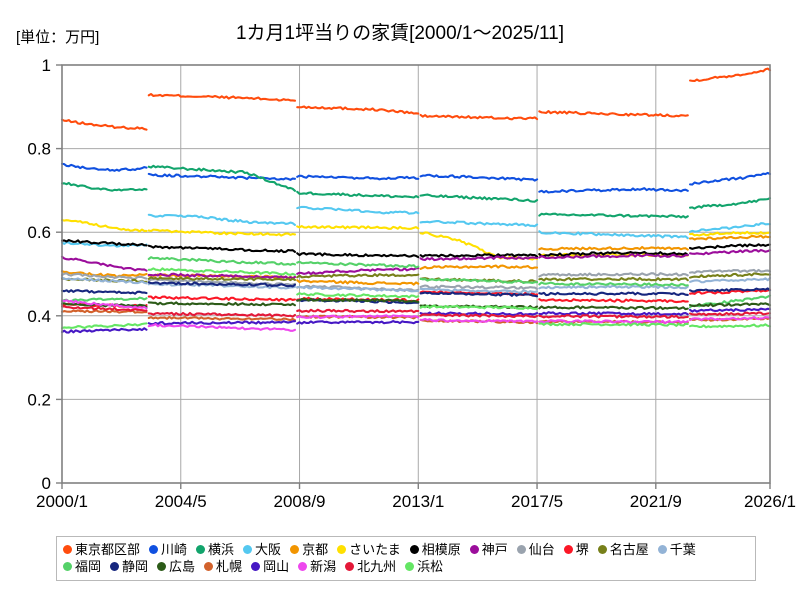  Describe the element at coordinates (582, 549) in the screenshot. I see `legend-item-label: 堺` at that location.